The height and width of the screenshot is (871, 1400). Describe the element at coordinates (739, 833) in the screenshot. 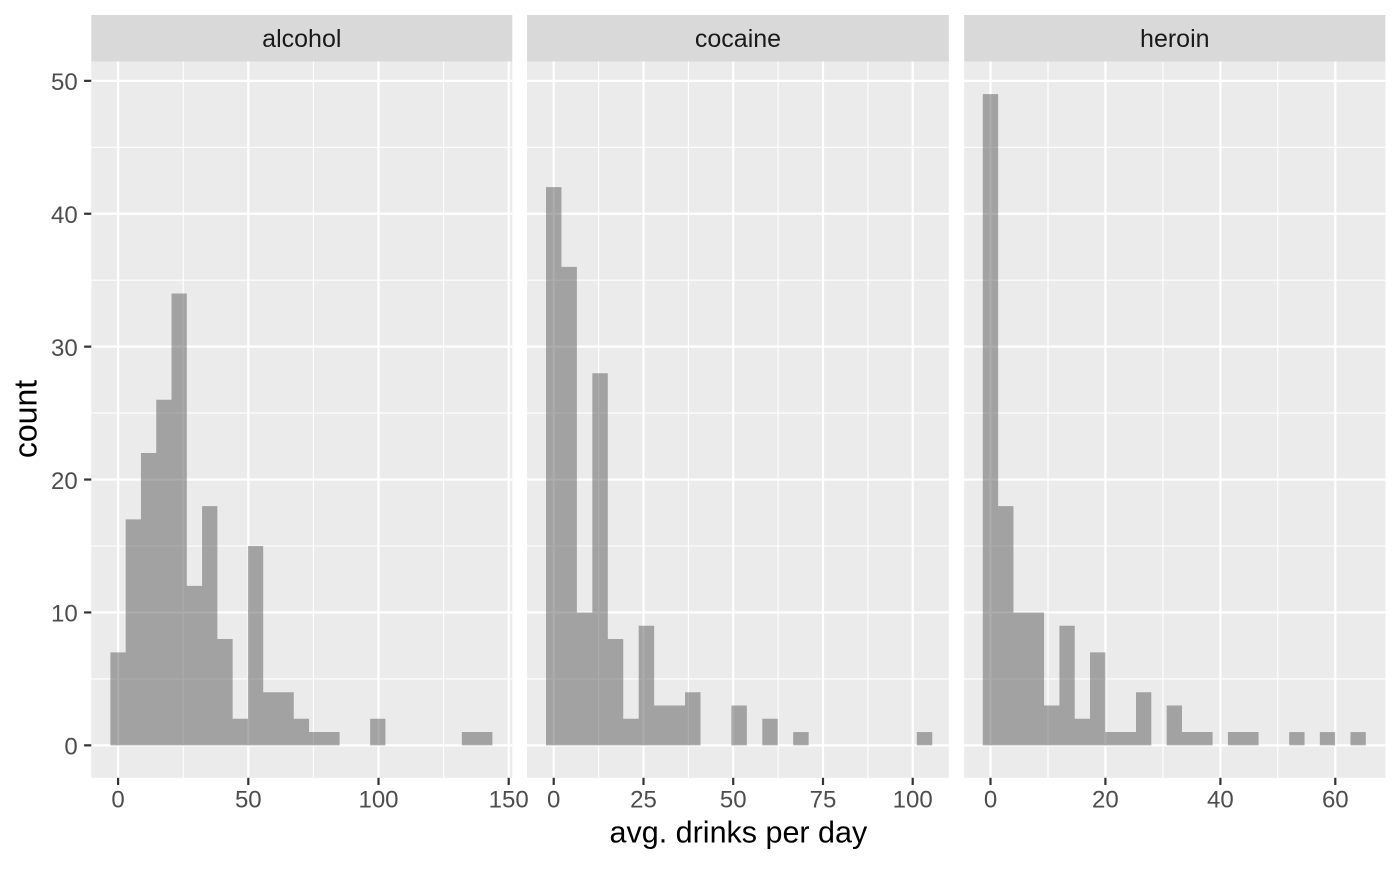

I see `svg-text: avg. drinks per day` at that location.